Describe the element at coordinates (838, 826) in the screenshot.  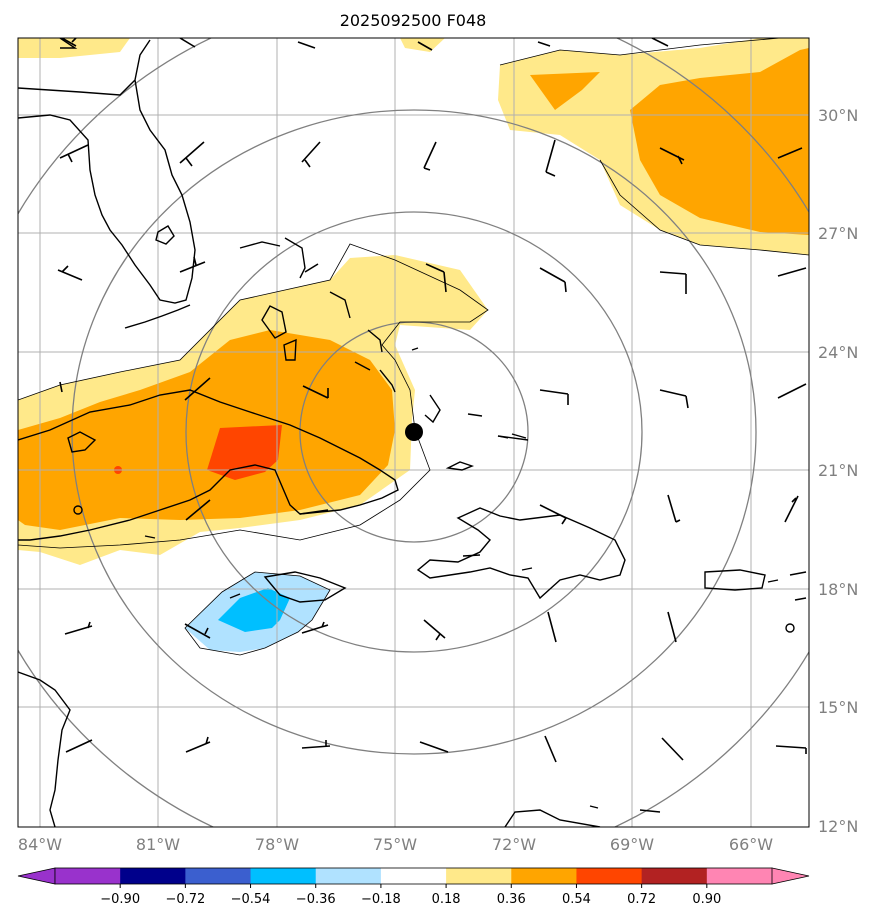
I see `lat-label: 12°N` at that location.